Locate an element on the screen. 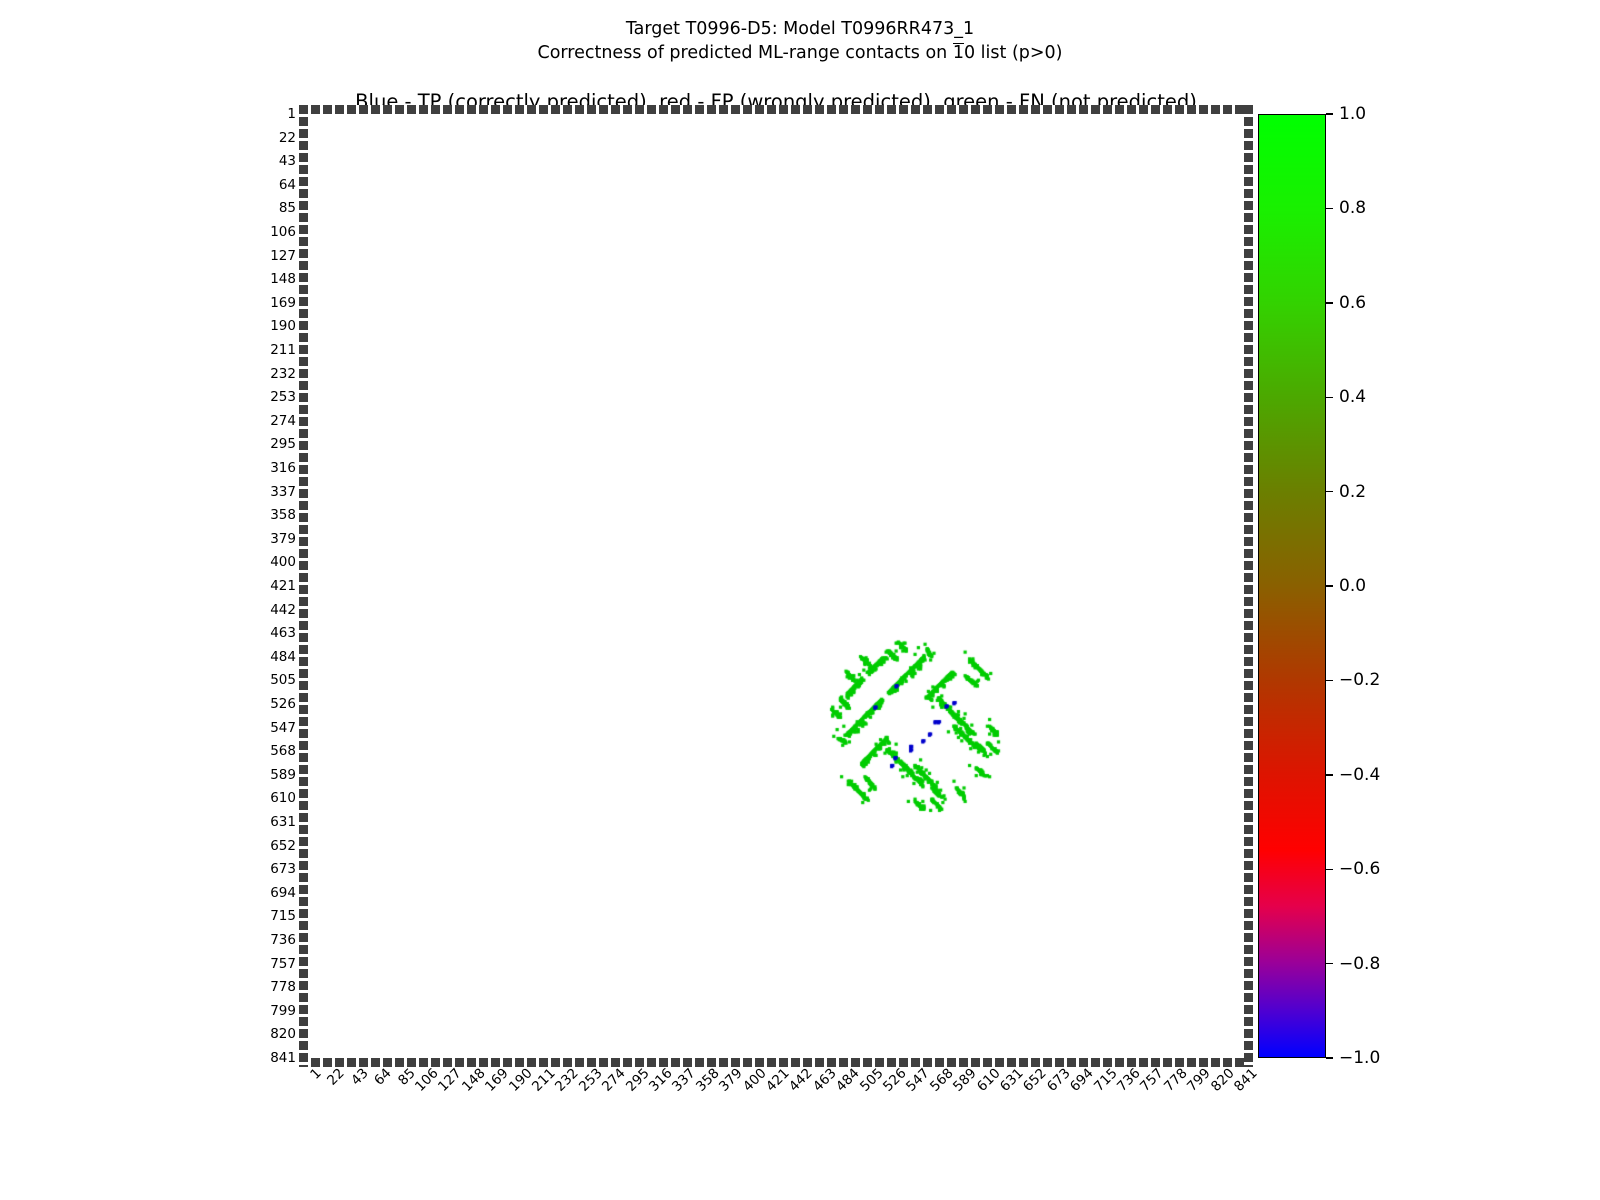  x-axis-tick-label: 589 is located at coordinates (965, 1080).